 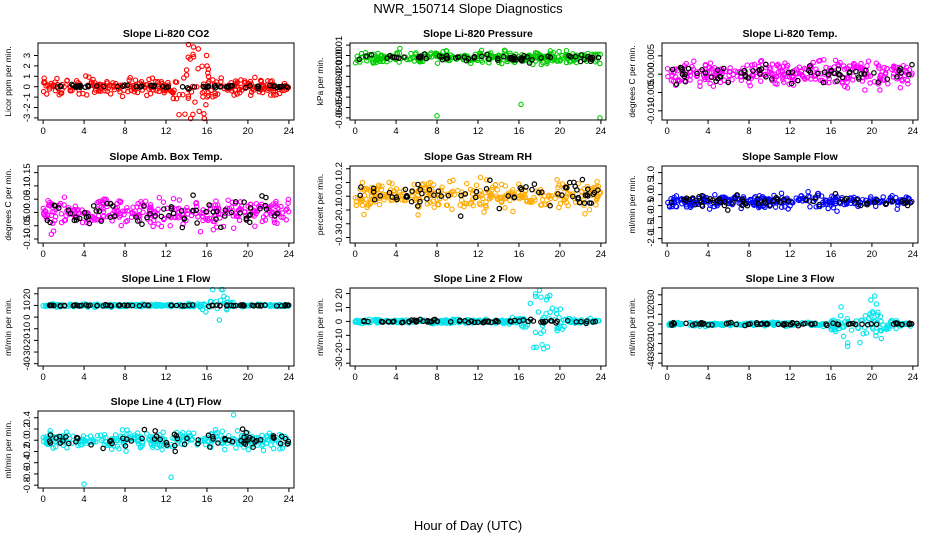 I want to click on y-axis-label: kPa per min., so click(x=320, y=82).